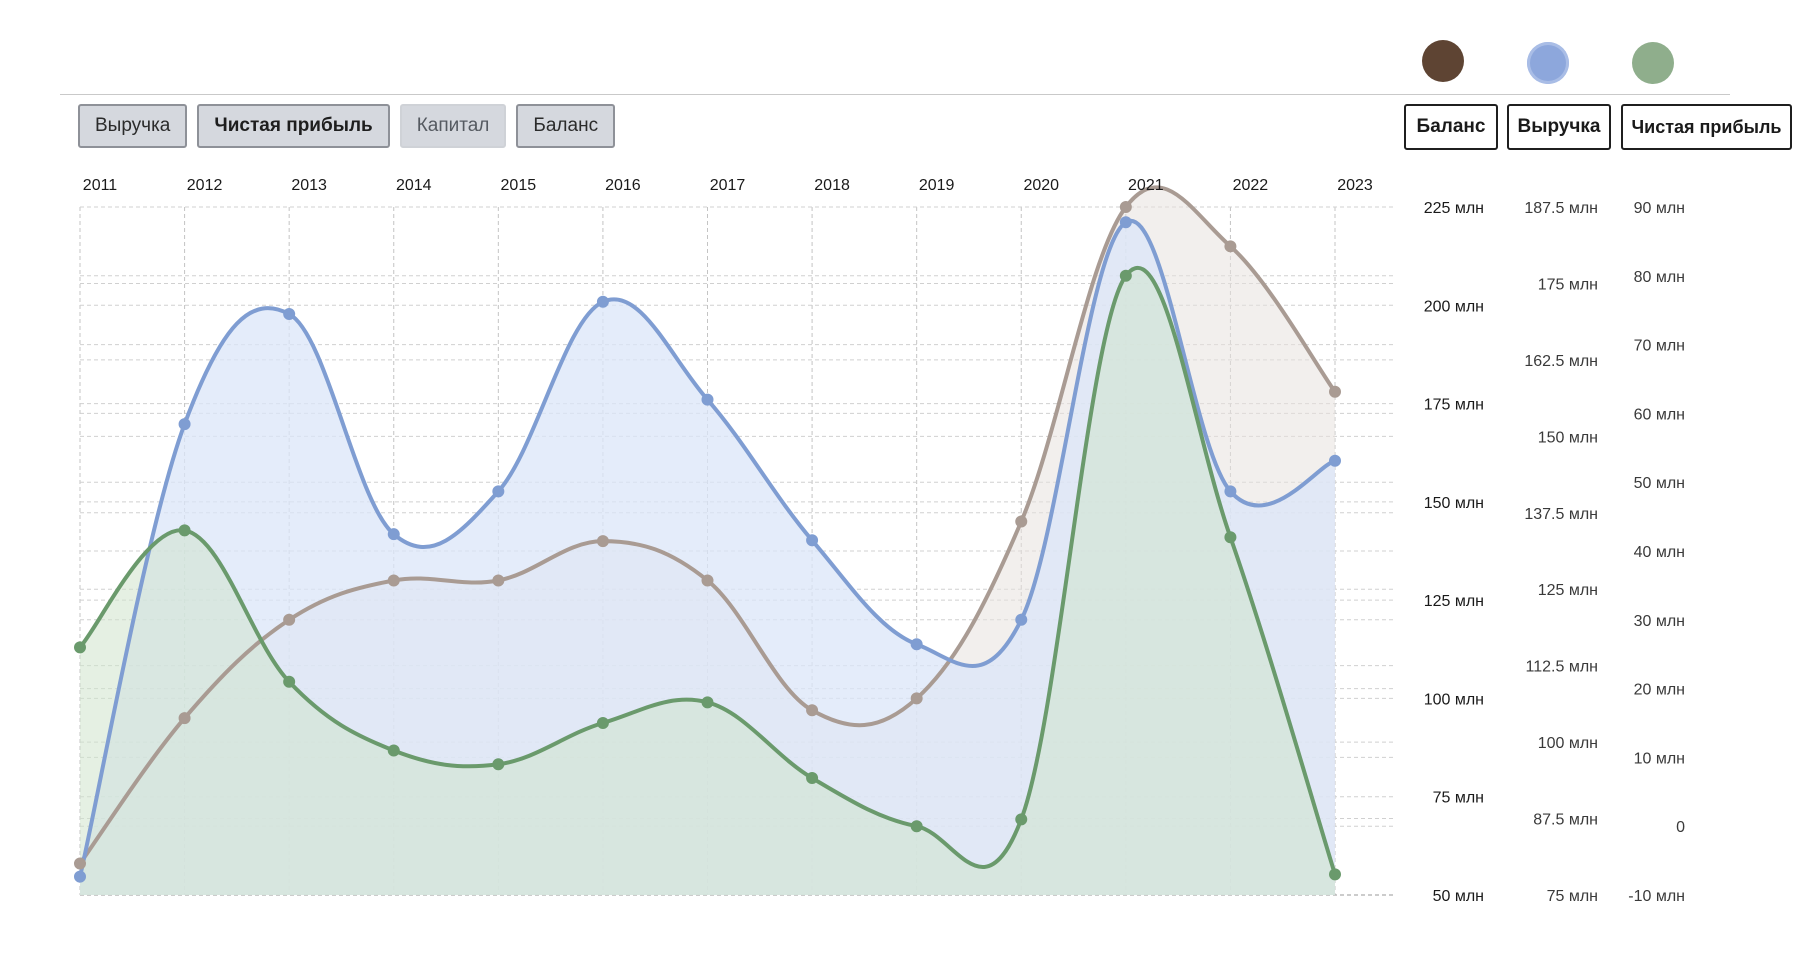  I want to click on profit-point-2022, so click(1230, 537).